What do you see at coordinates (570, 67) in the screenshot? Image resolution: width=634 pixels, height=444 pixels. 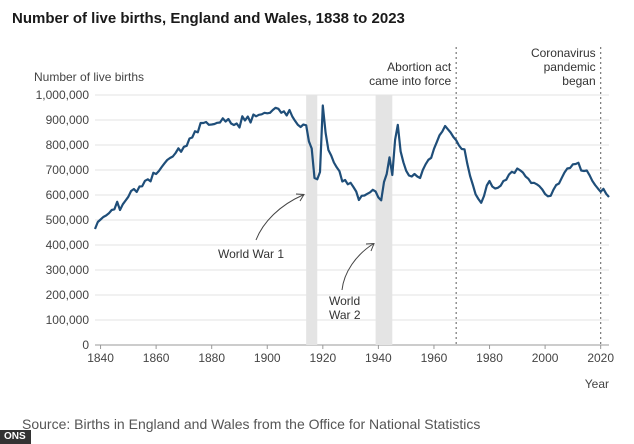 I see `event-marker-label-line: pandemic` at bounding box center [570, 67].